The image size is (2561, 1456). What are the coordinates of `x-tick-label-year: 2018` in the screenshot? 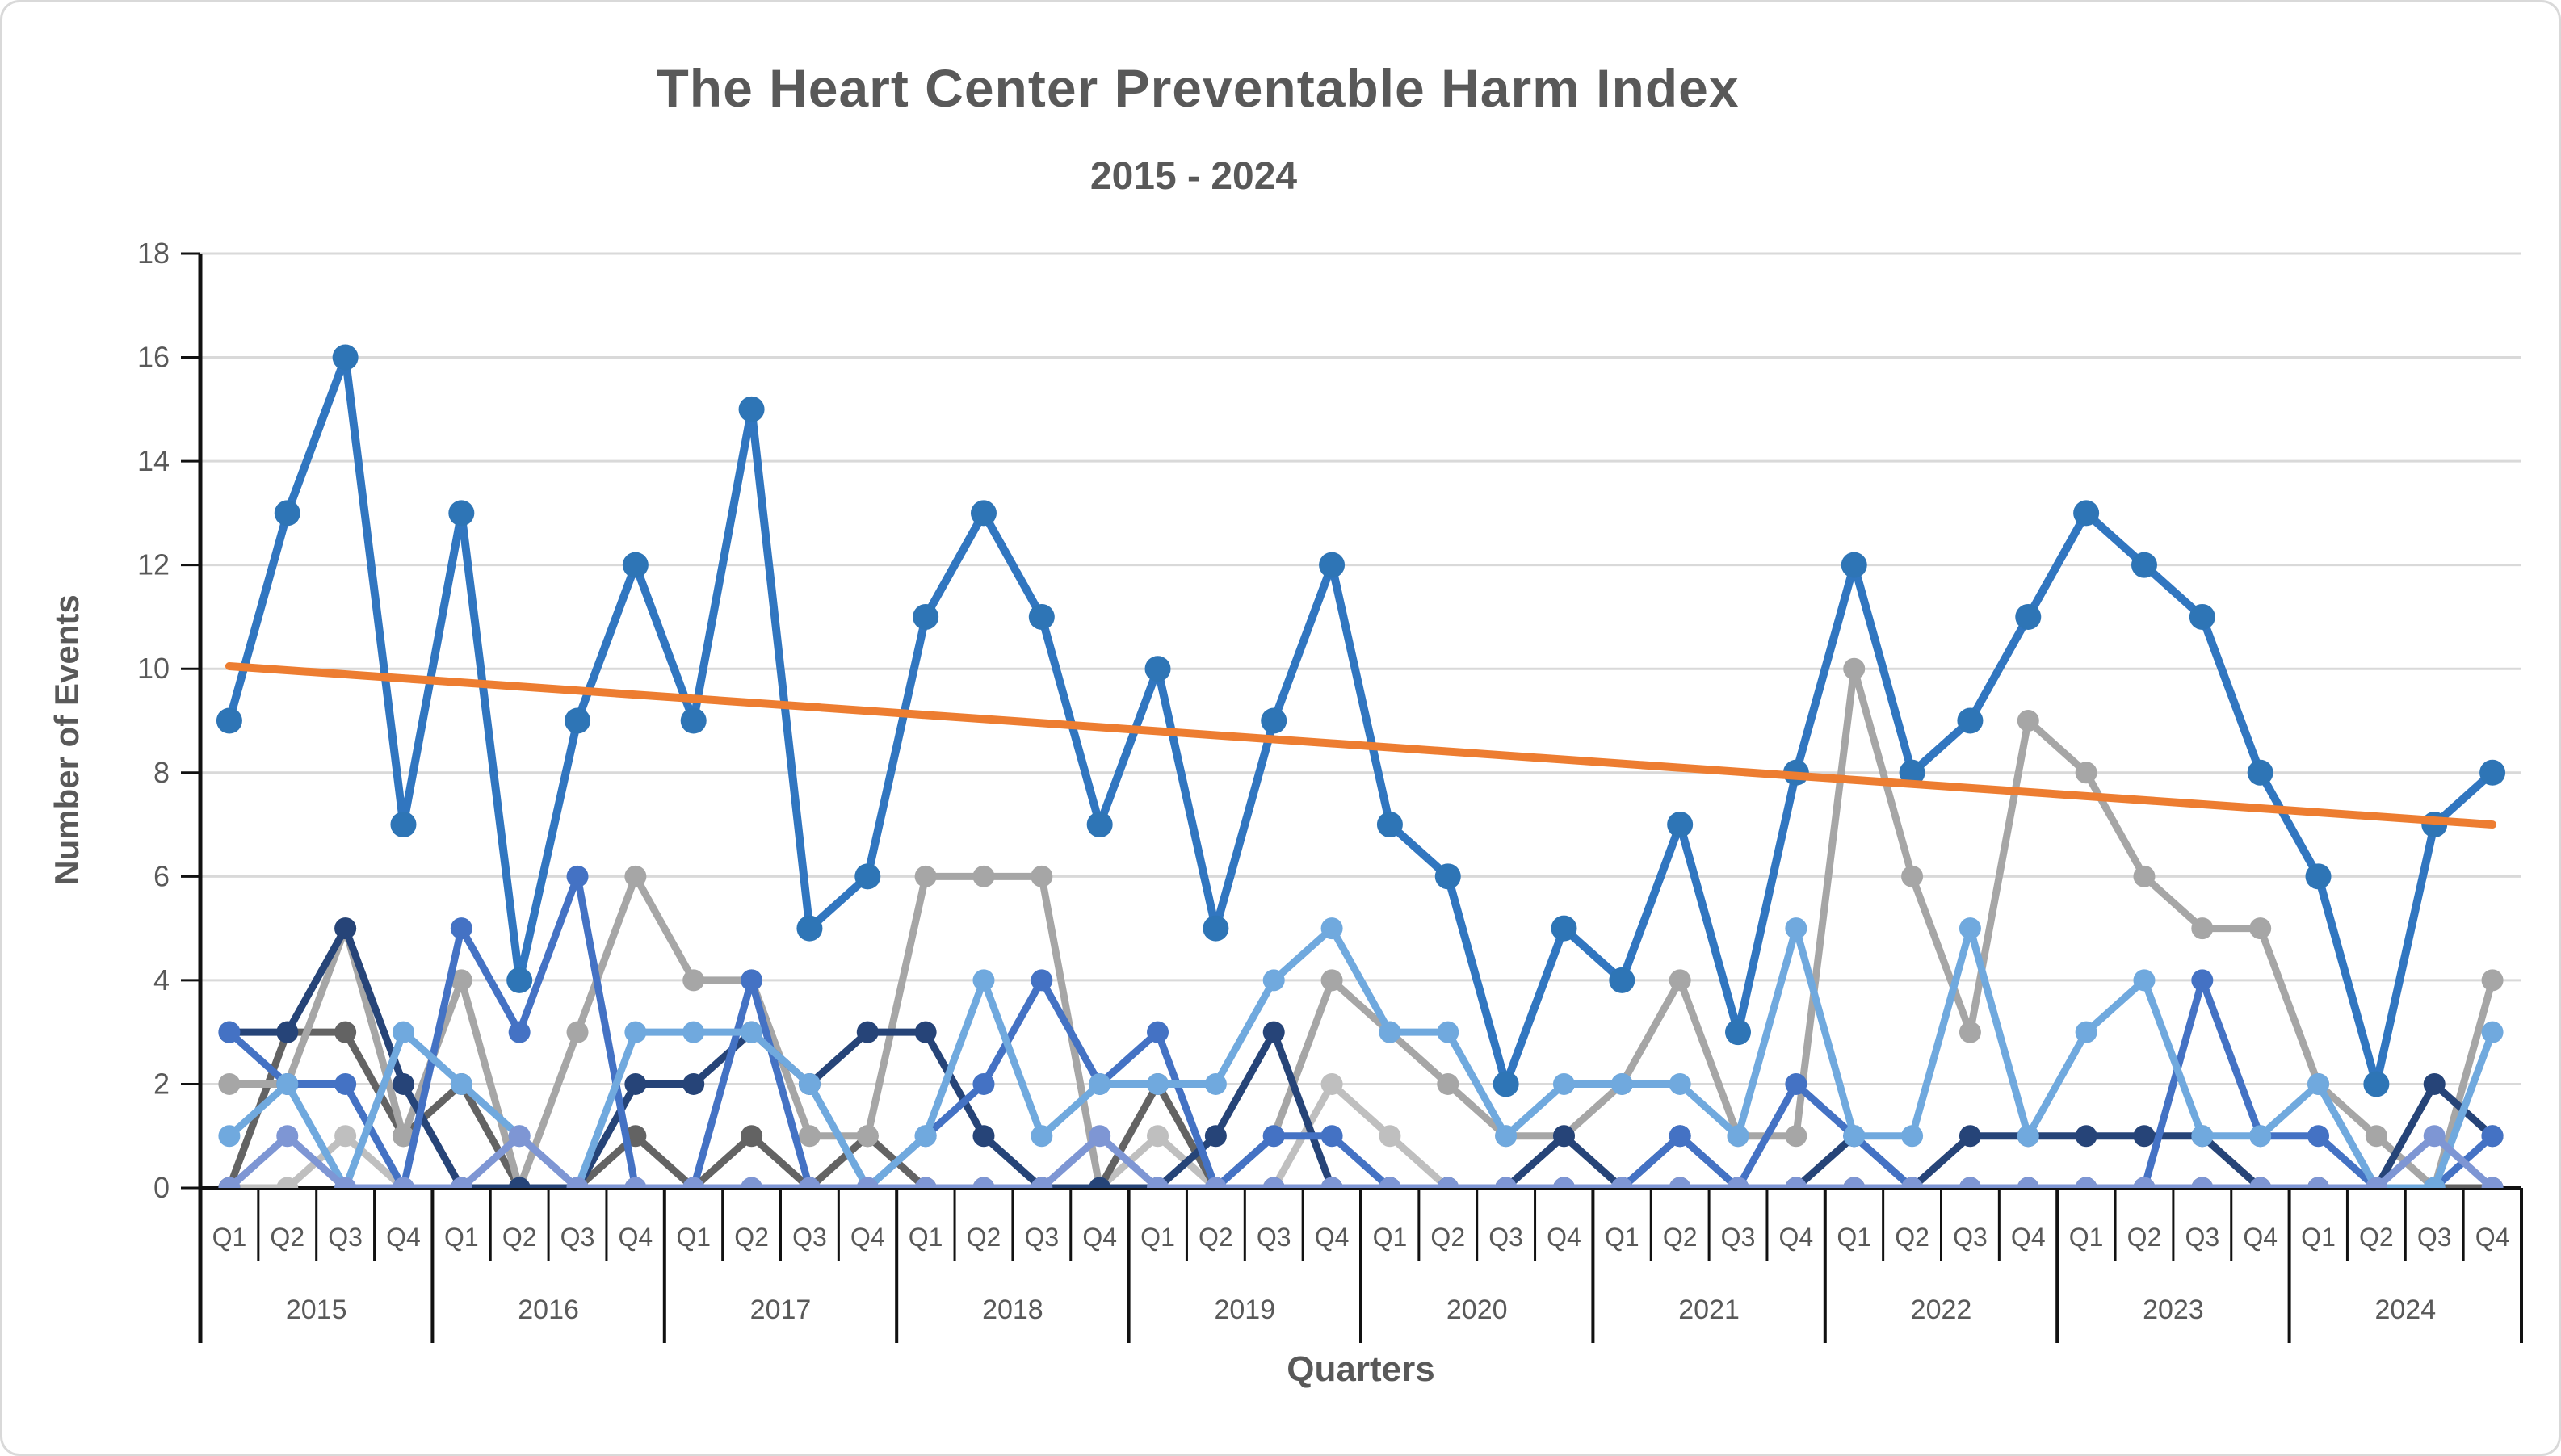 It's located at (1012, 1309).